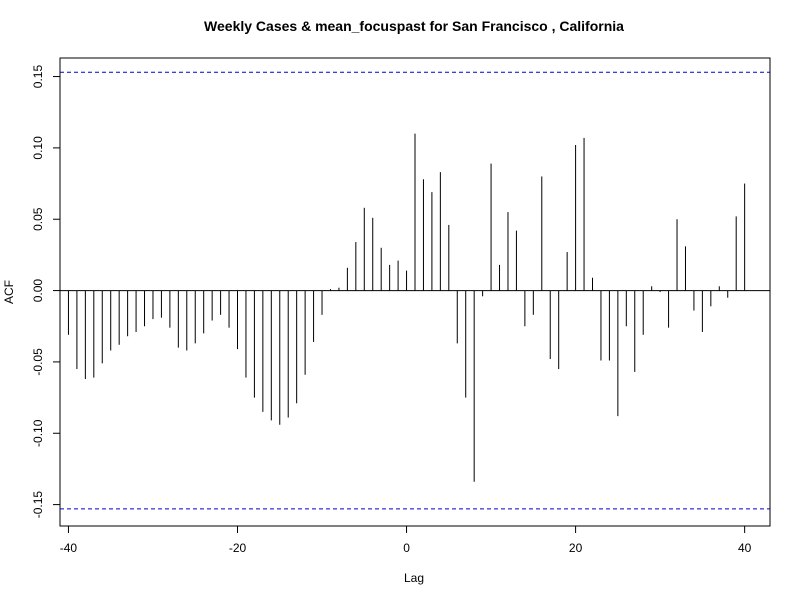 The height and width of the screenshot is (600, 800). Describe the element at coordinates (9, 292) in the screenshot. I see `y-axis-label: ACF` at that location.